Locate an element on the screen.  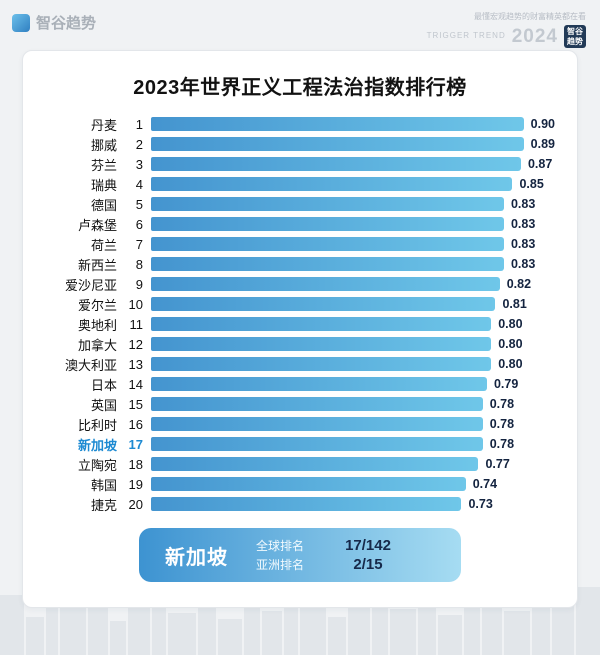
watermark-trend-text: TRIGGER TREND is located at coordinates (466, 36).